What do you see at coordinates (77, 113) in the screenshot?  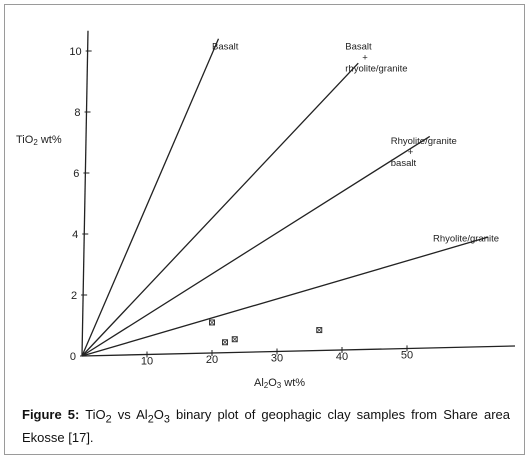 I see `y-tick-label: 8` at bounding box center [77, 113].